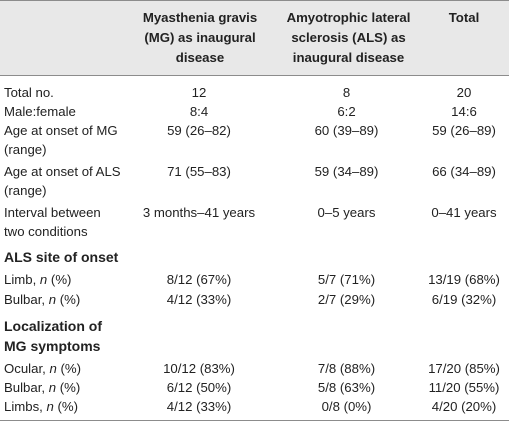 Image resolution: width=509 pixels, height=421 pixels. I want to click on row-label: Male:female, so click(40, 111).